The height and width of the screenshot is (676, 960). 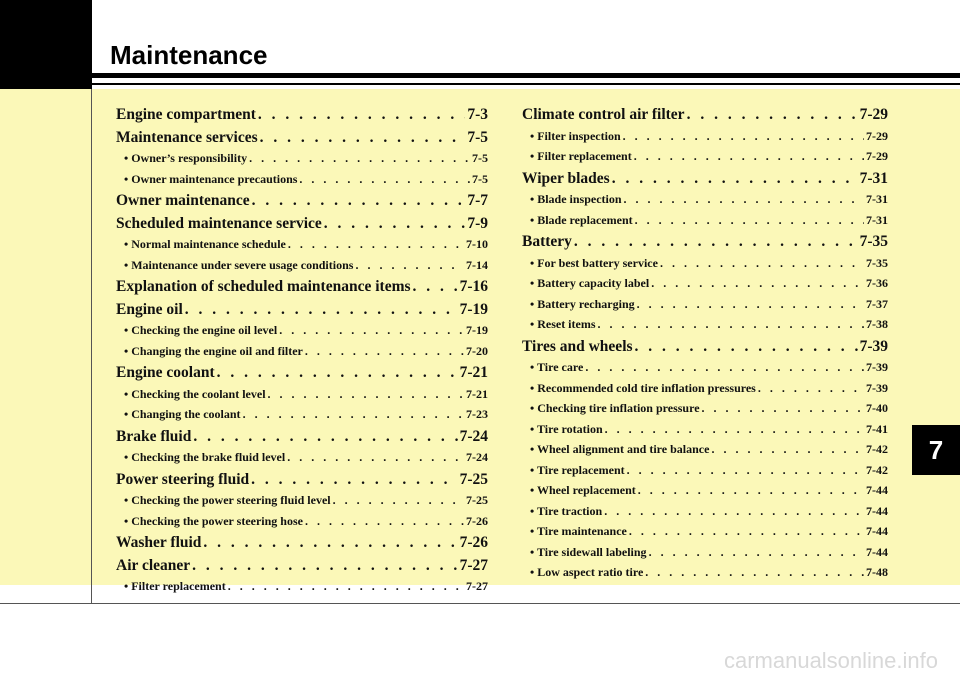 I want to click on toc-entry-label: Owner maintenance, so click(x=183, y=200).